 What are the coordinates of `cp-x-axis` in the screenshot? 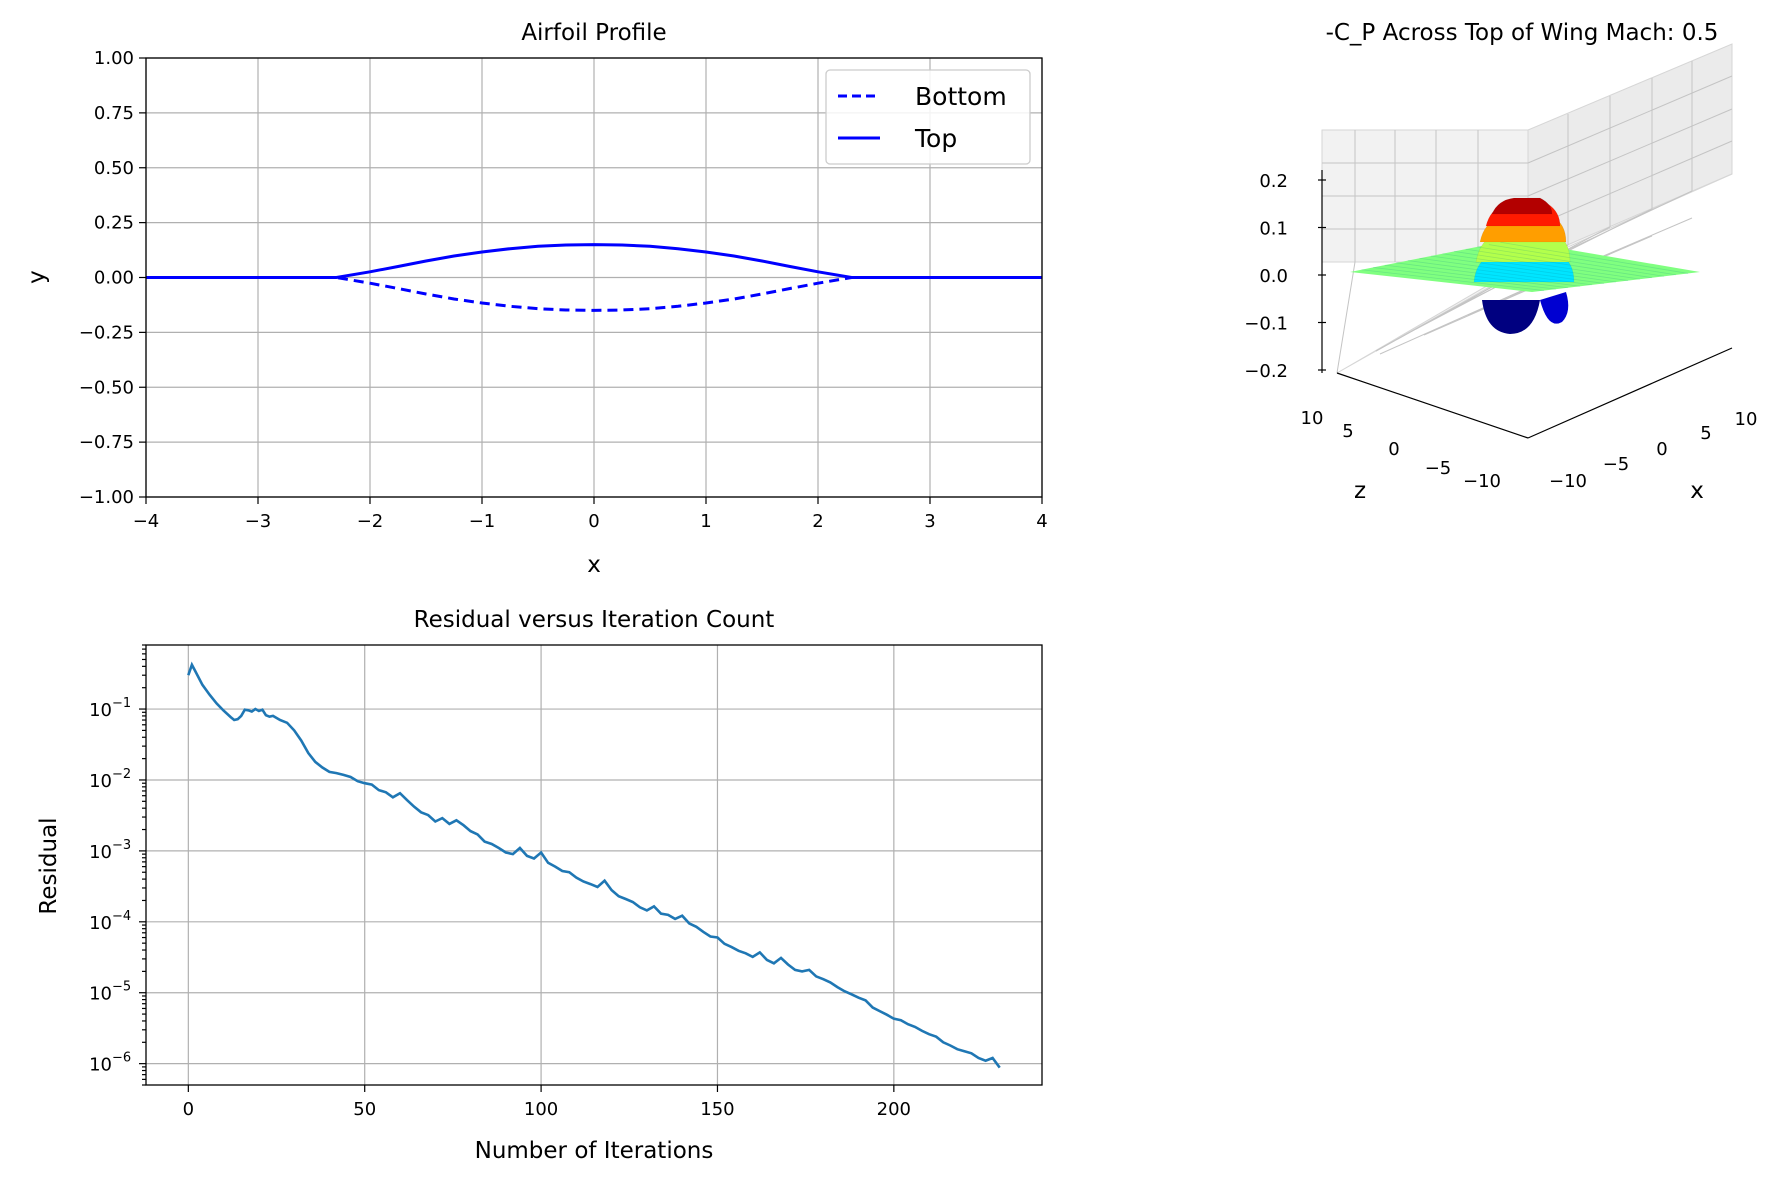 It's located at (1630, 393).